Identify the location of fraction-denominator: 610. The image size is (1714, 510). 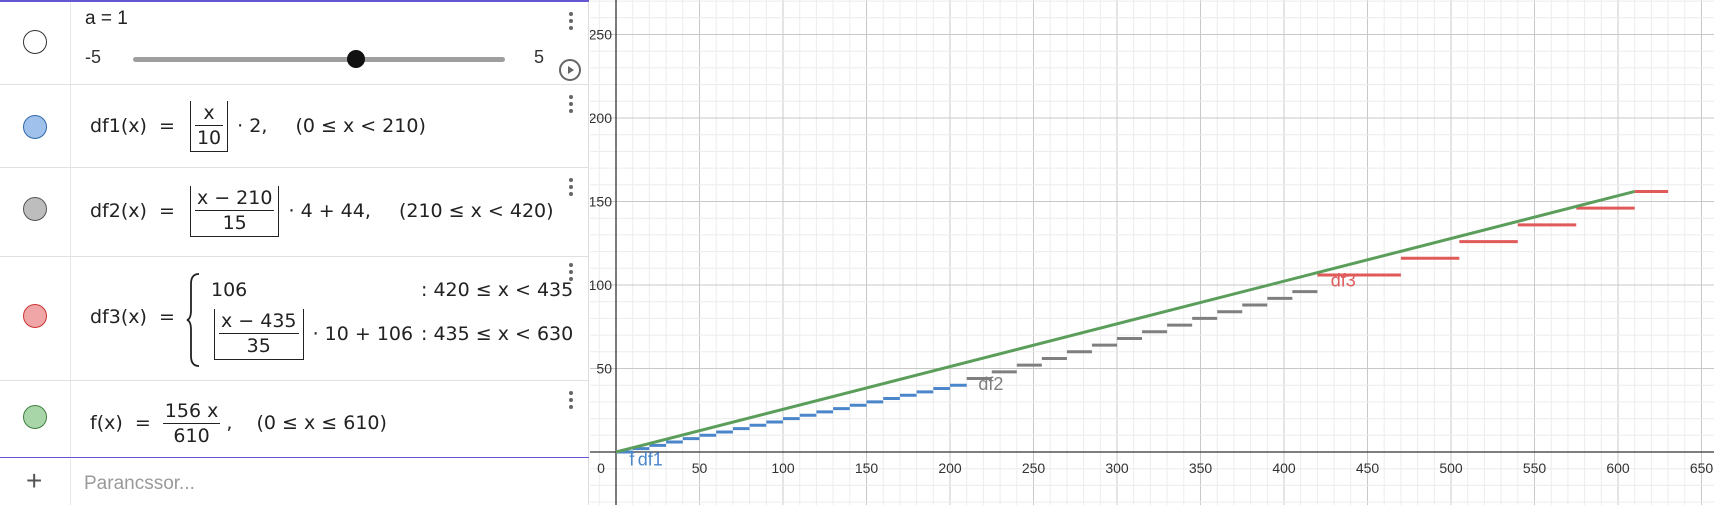
(191, 436).